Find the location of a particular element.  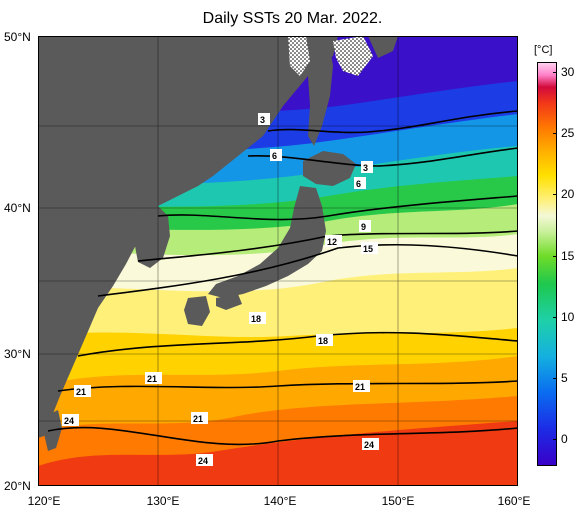

contour-label-24-south: 24 is located at coordinates (204, 460).